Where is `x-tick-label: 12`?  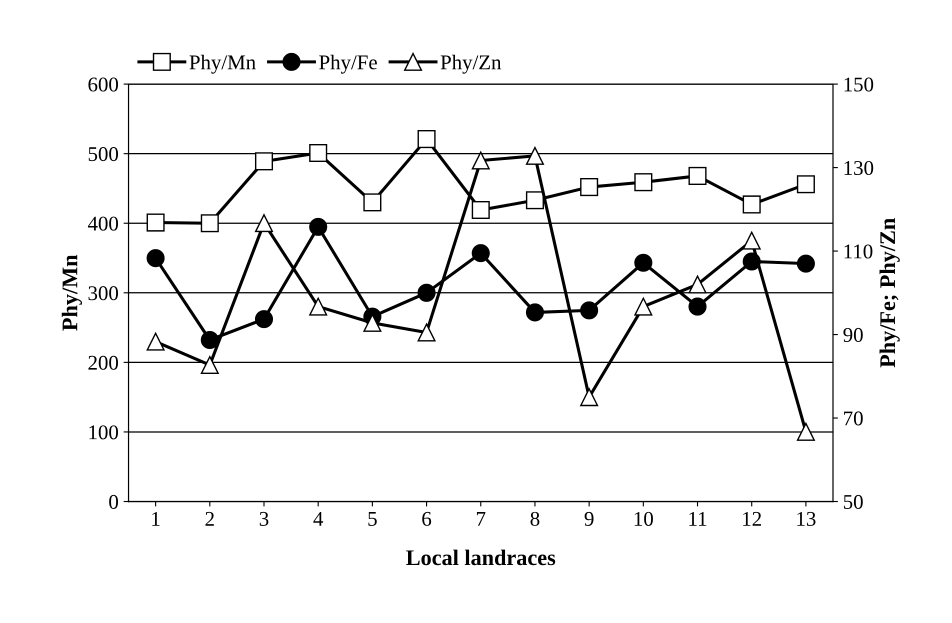 x-tick-label: 12 is located at coordinates (752, 519).